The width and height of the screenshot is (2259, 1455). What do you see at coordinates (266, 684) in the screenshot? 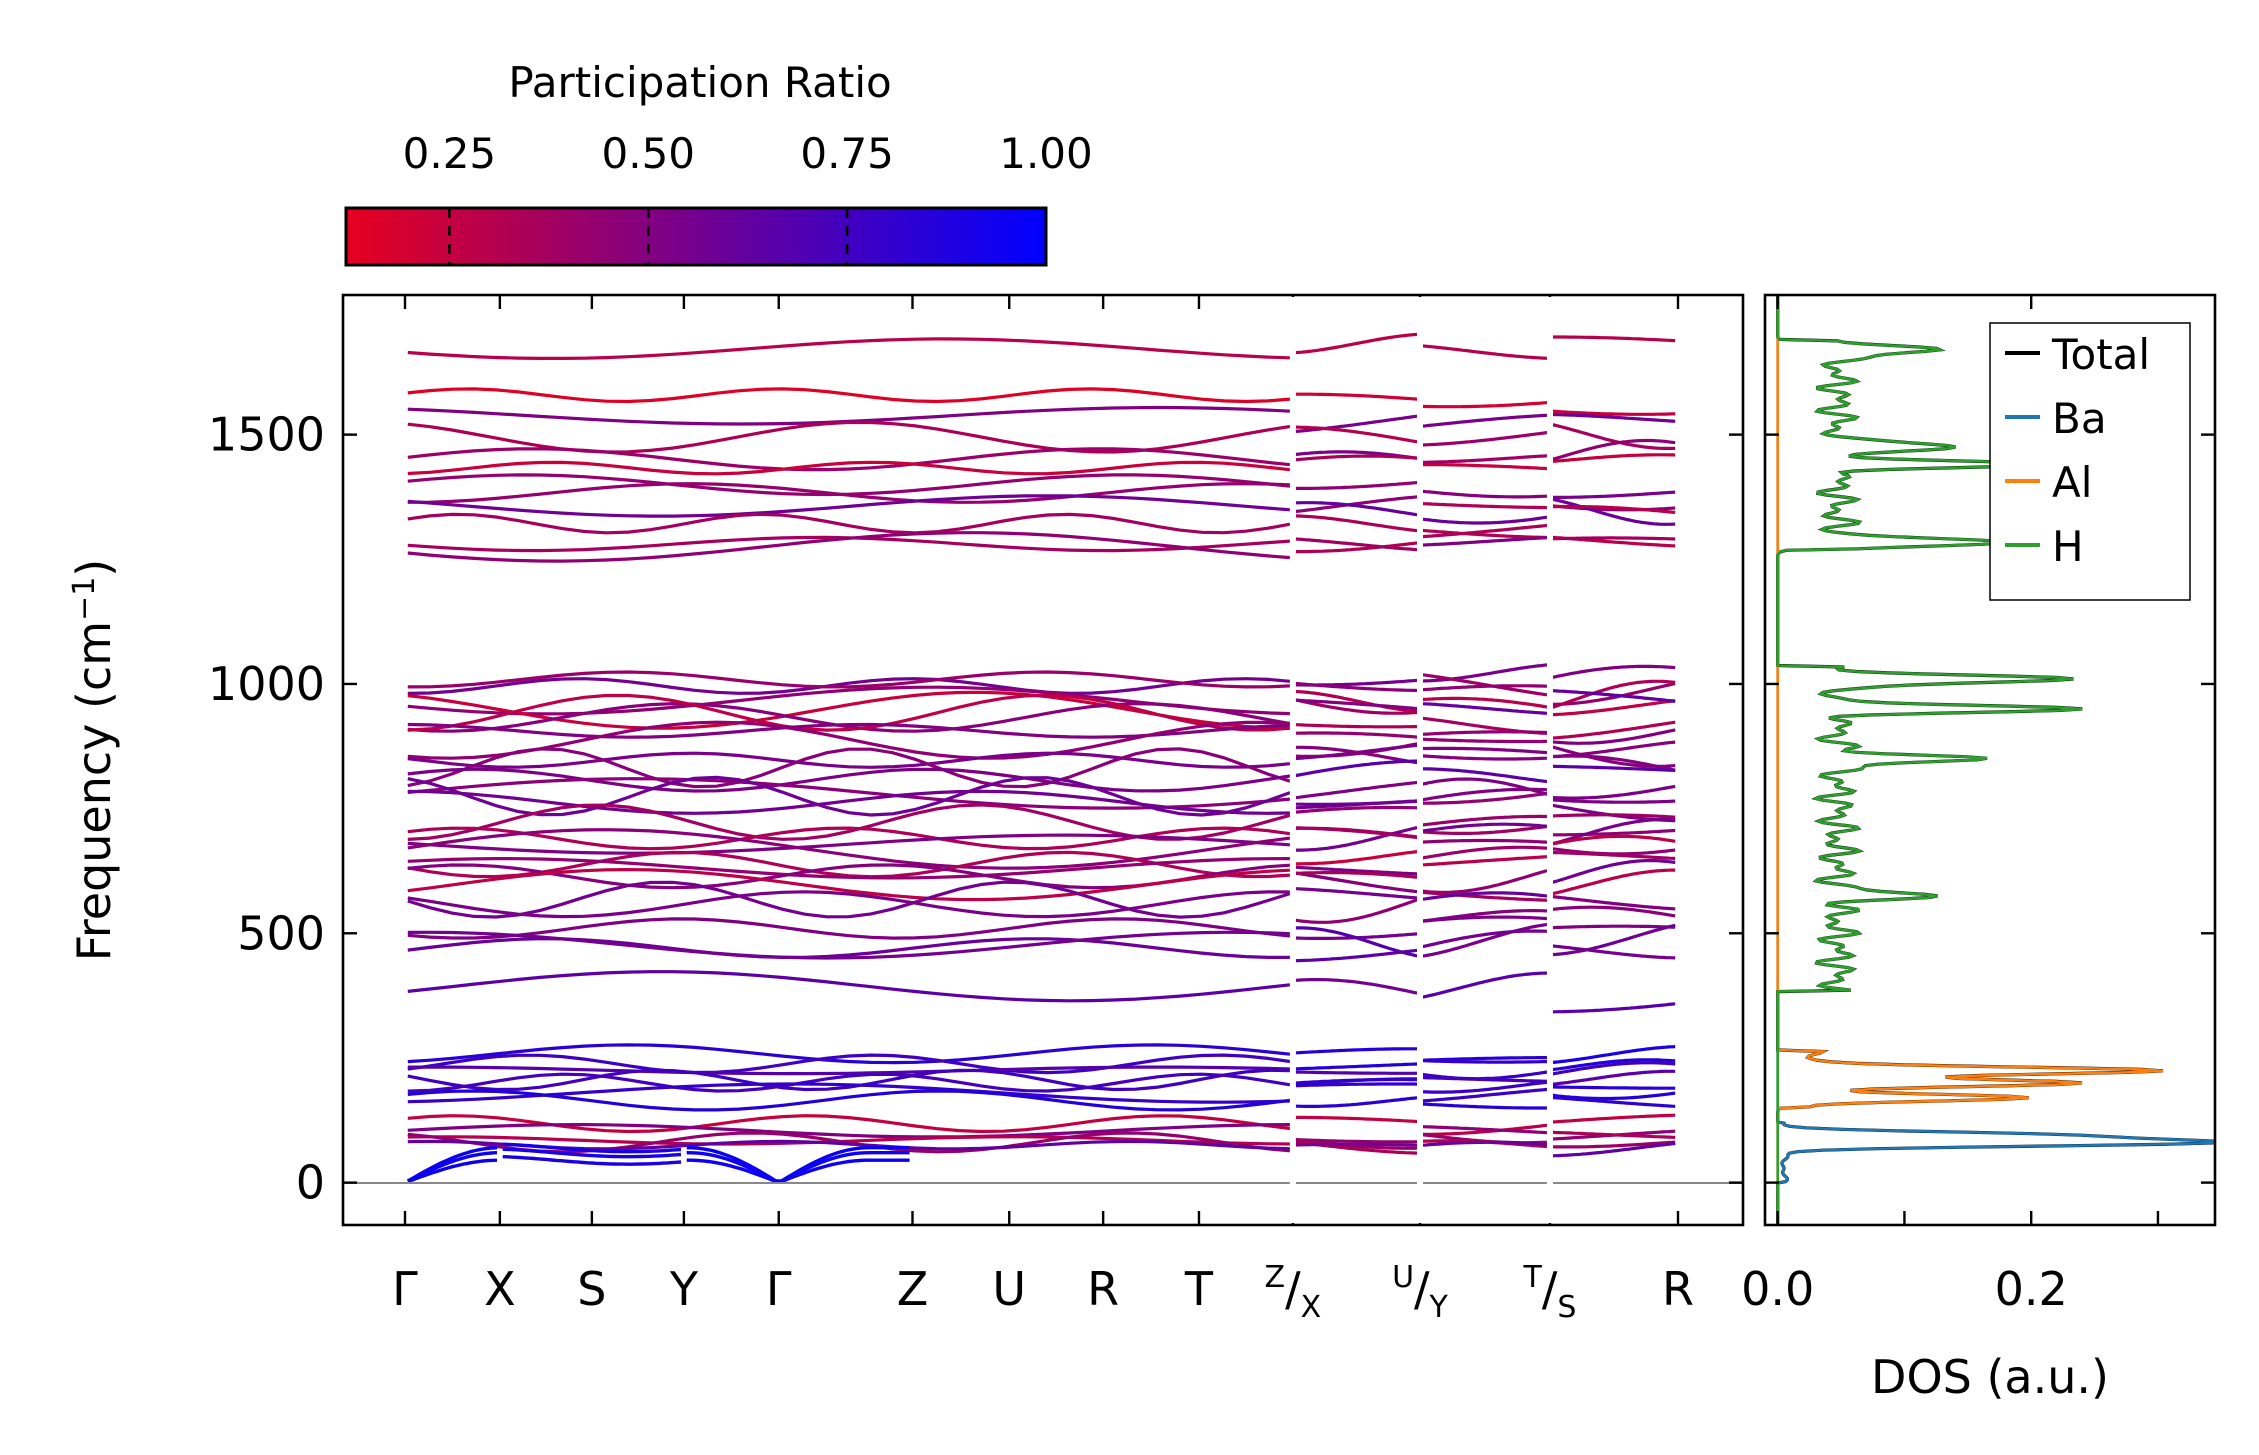
I see `y-tick-label: 1000` at bounding box center [266, 684].